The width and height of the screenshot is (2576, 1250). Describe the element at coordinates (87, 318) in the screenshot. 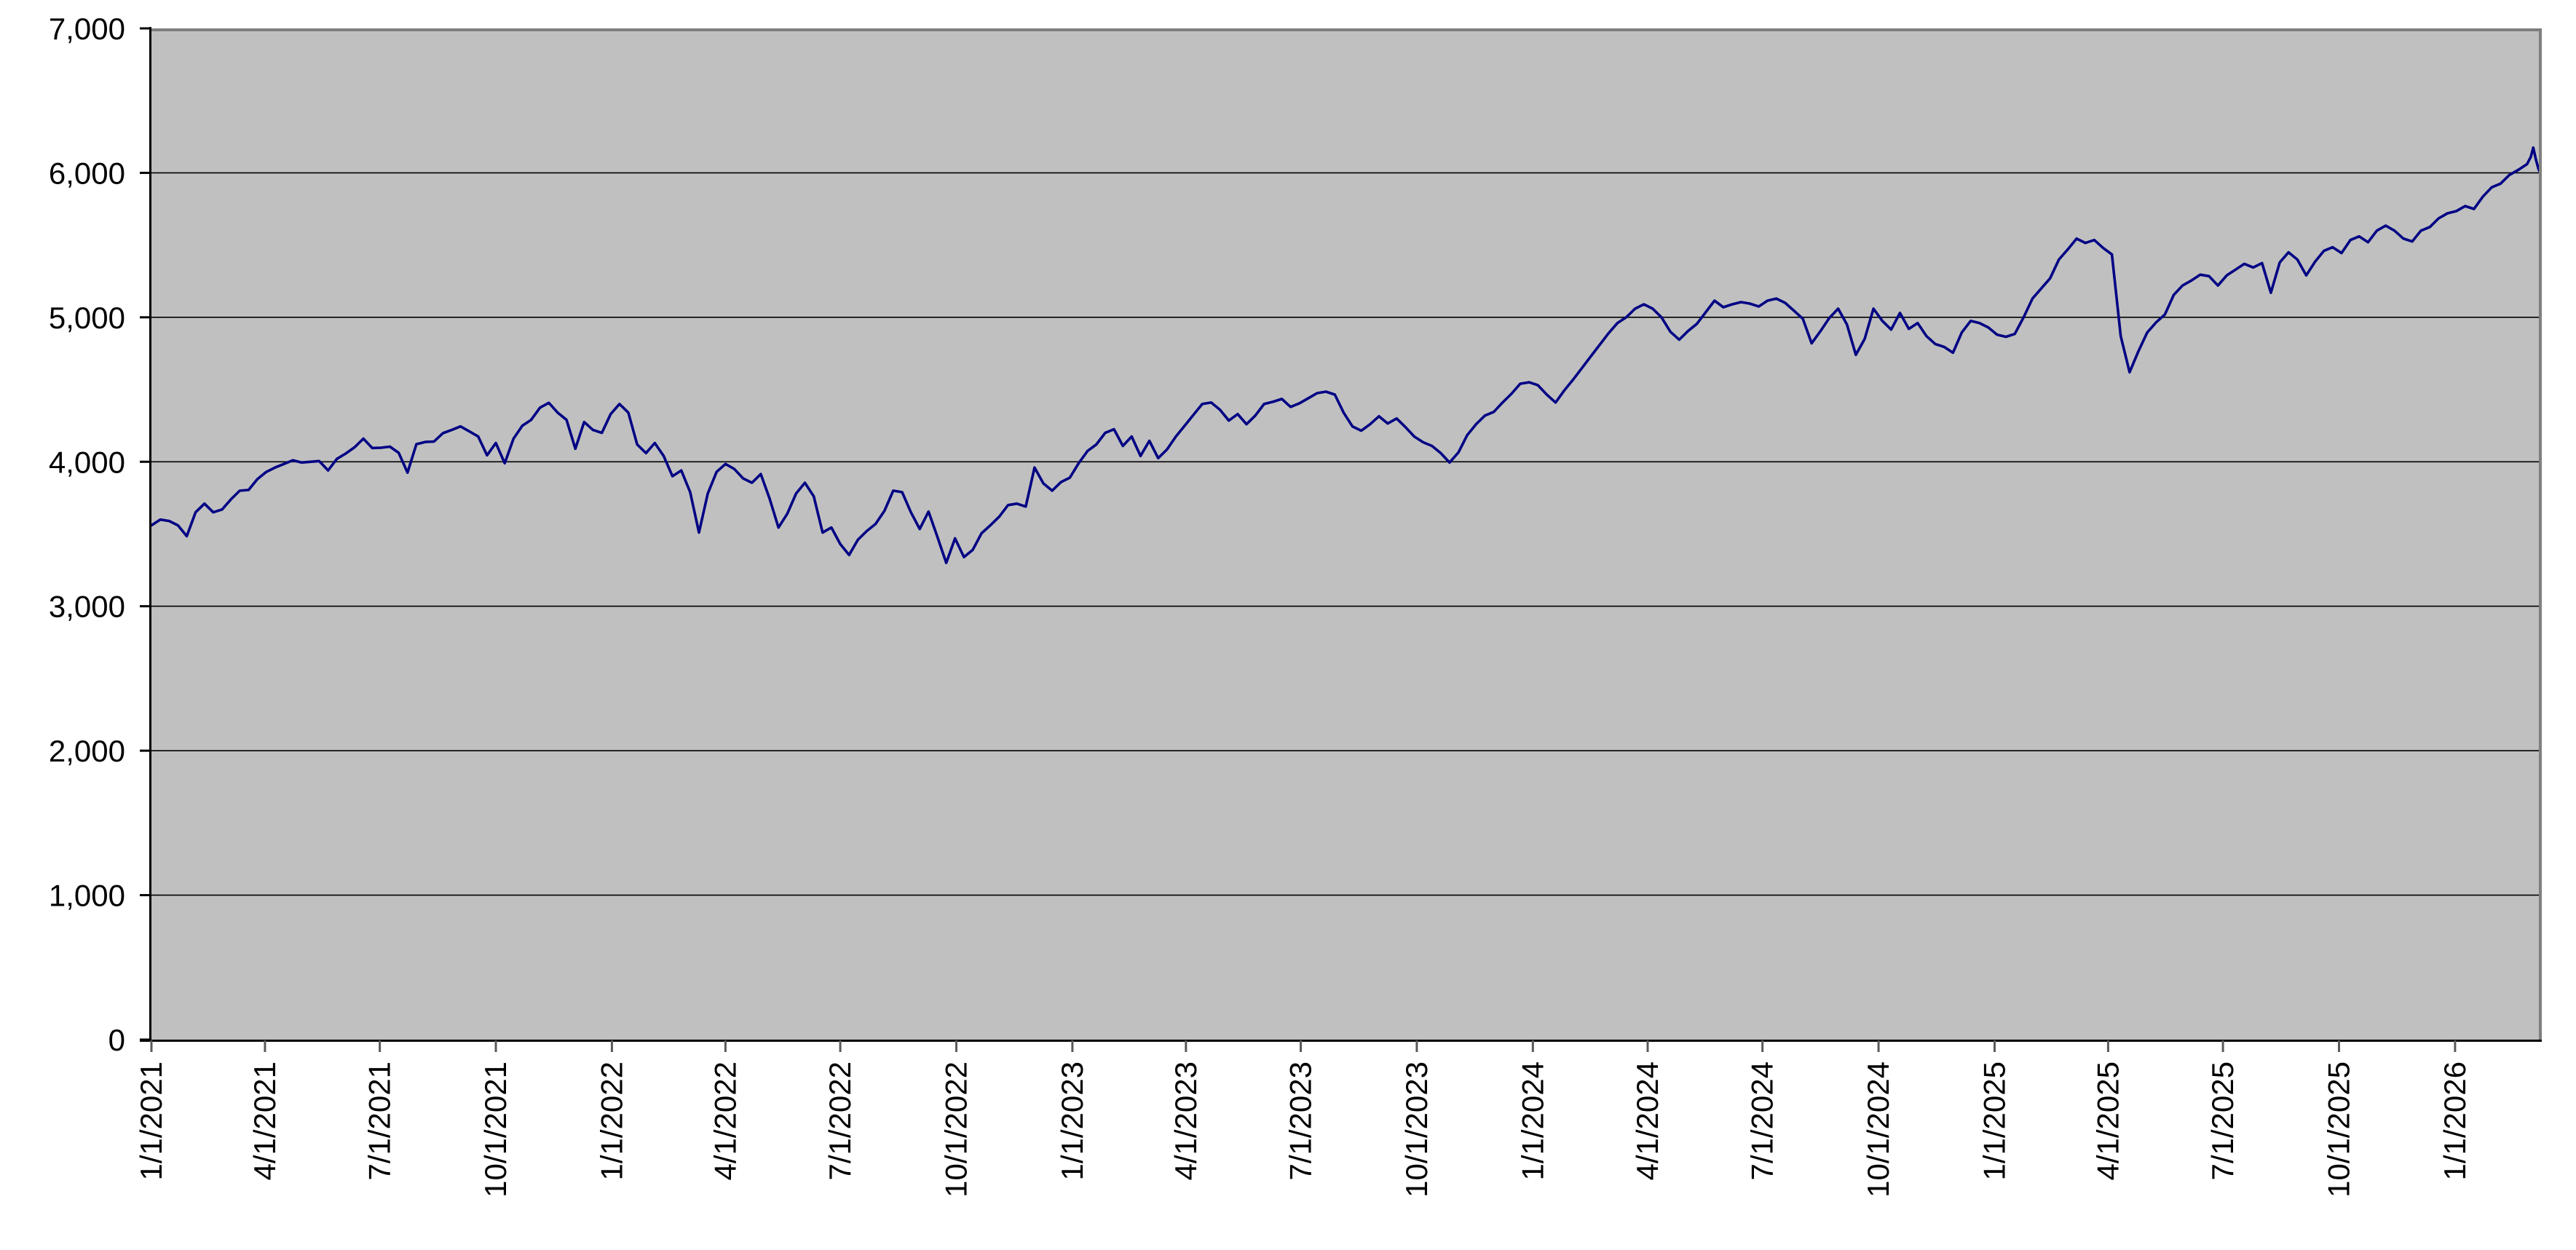

I see `y-axis-label: 5,000` at that location.